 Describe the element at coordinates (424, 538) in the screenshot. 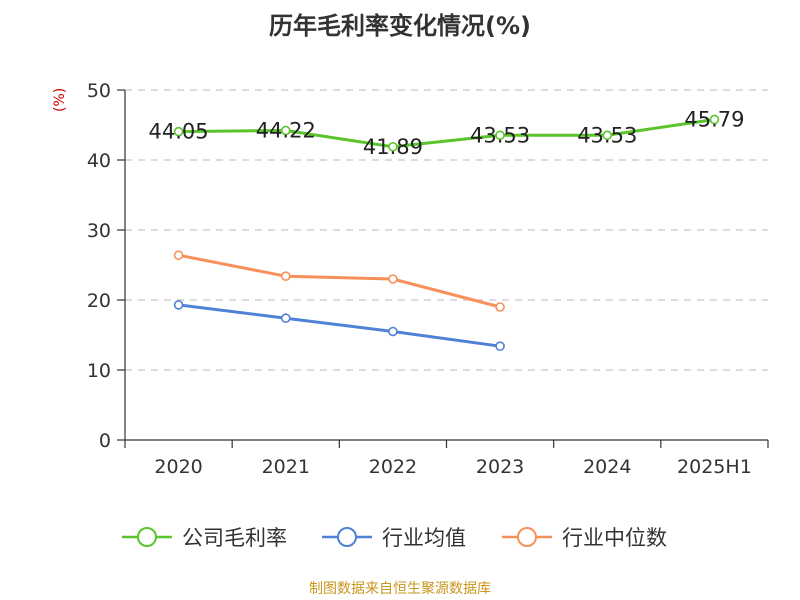

I see `legend-label: 行业均值` at that location.